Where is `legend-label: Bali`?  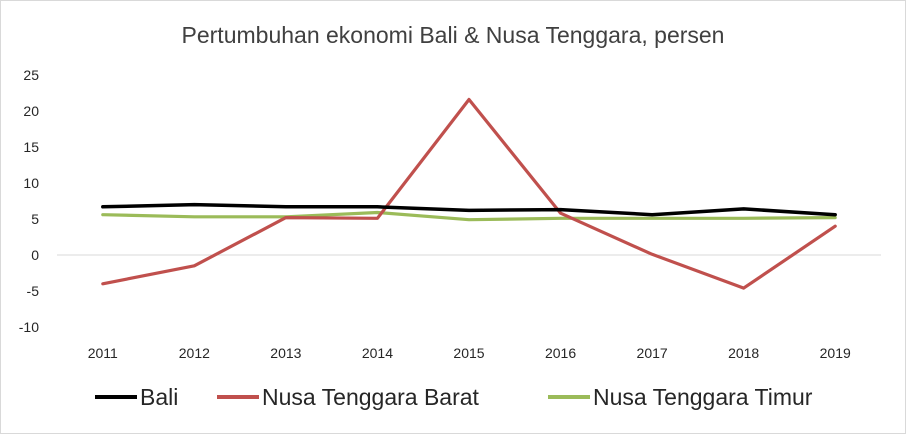 legend-label: Bali is located at coordinates (159, 397).